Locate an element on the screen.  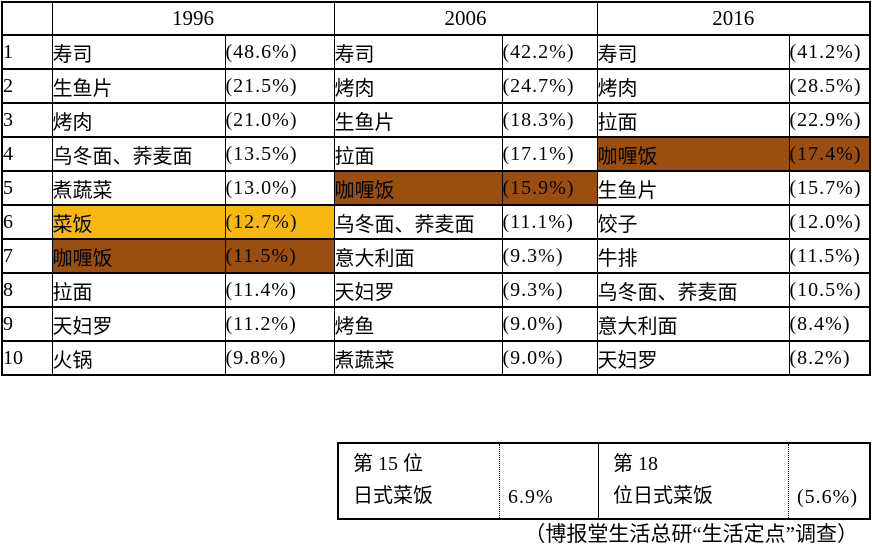
percent-cell: (18.3%) is located at coordinates (549, 120).